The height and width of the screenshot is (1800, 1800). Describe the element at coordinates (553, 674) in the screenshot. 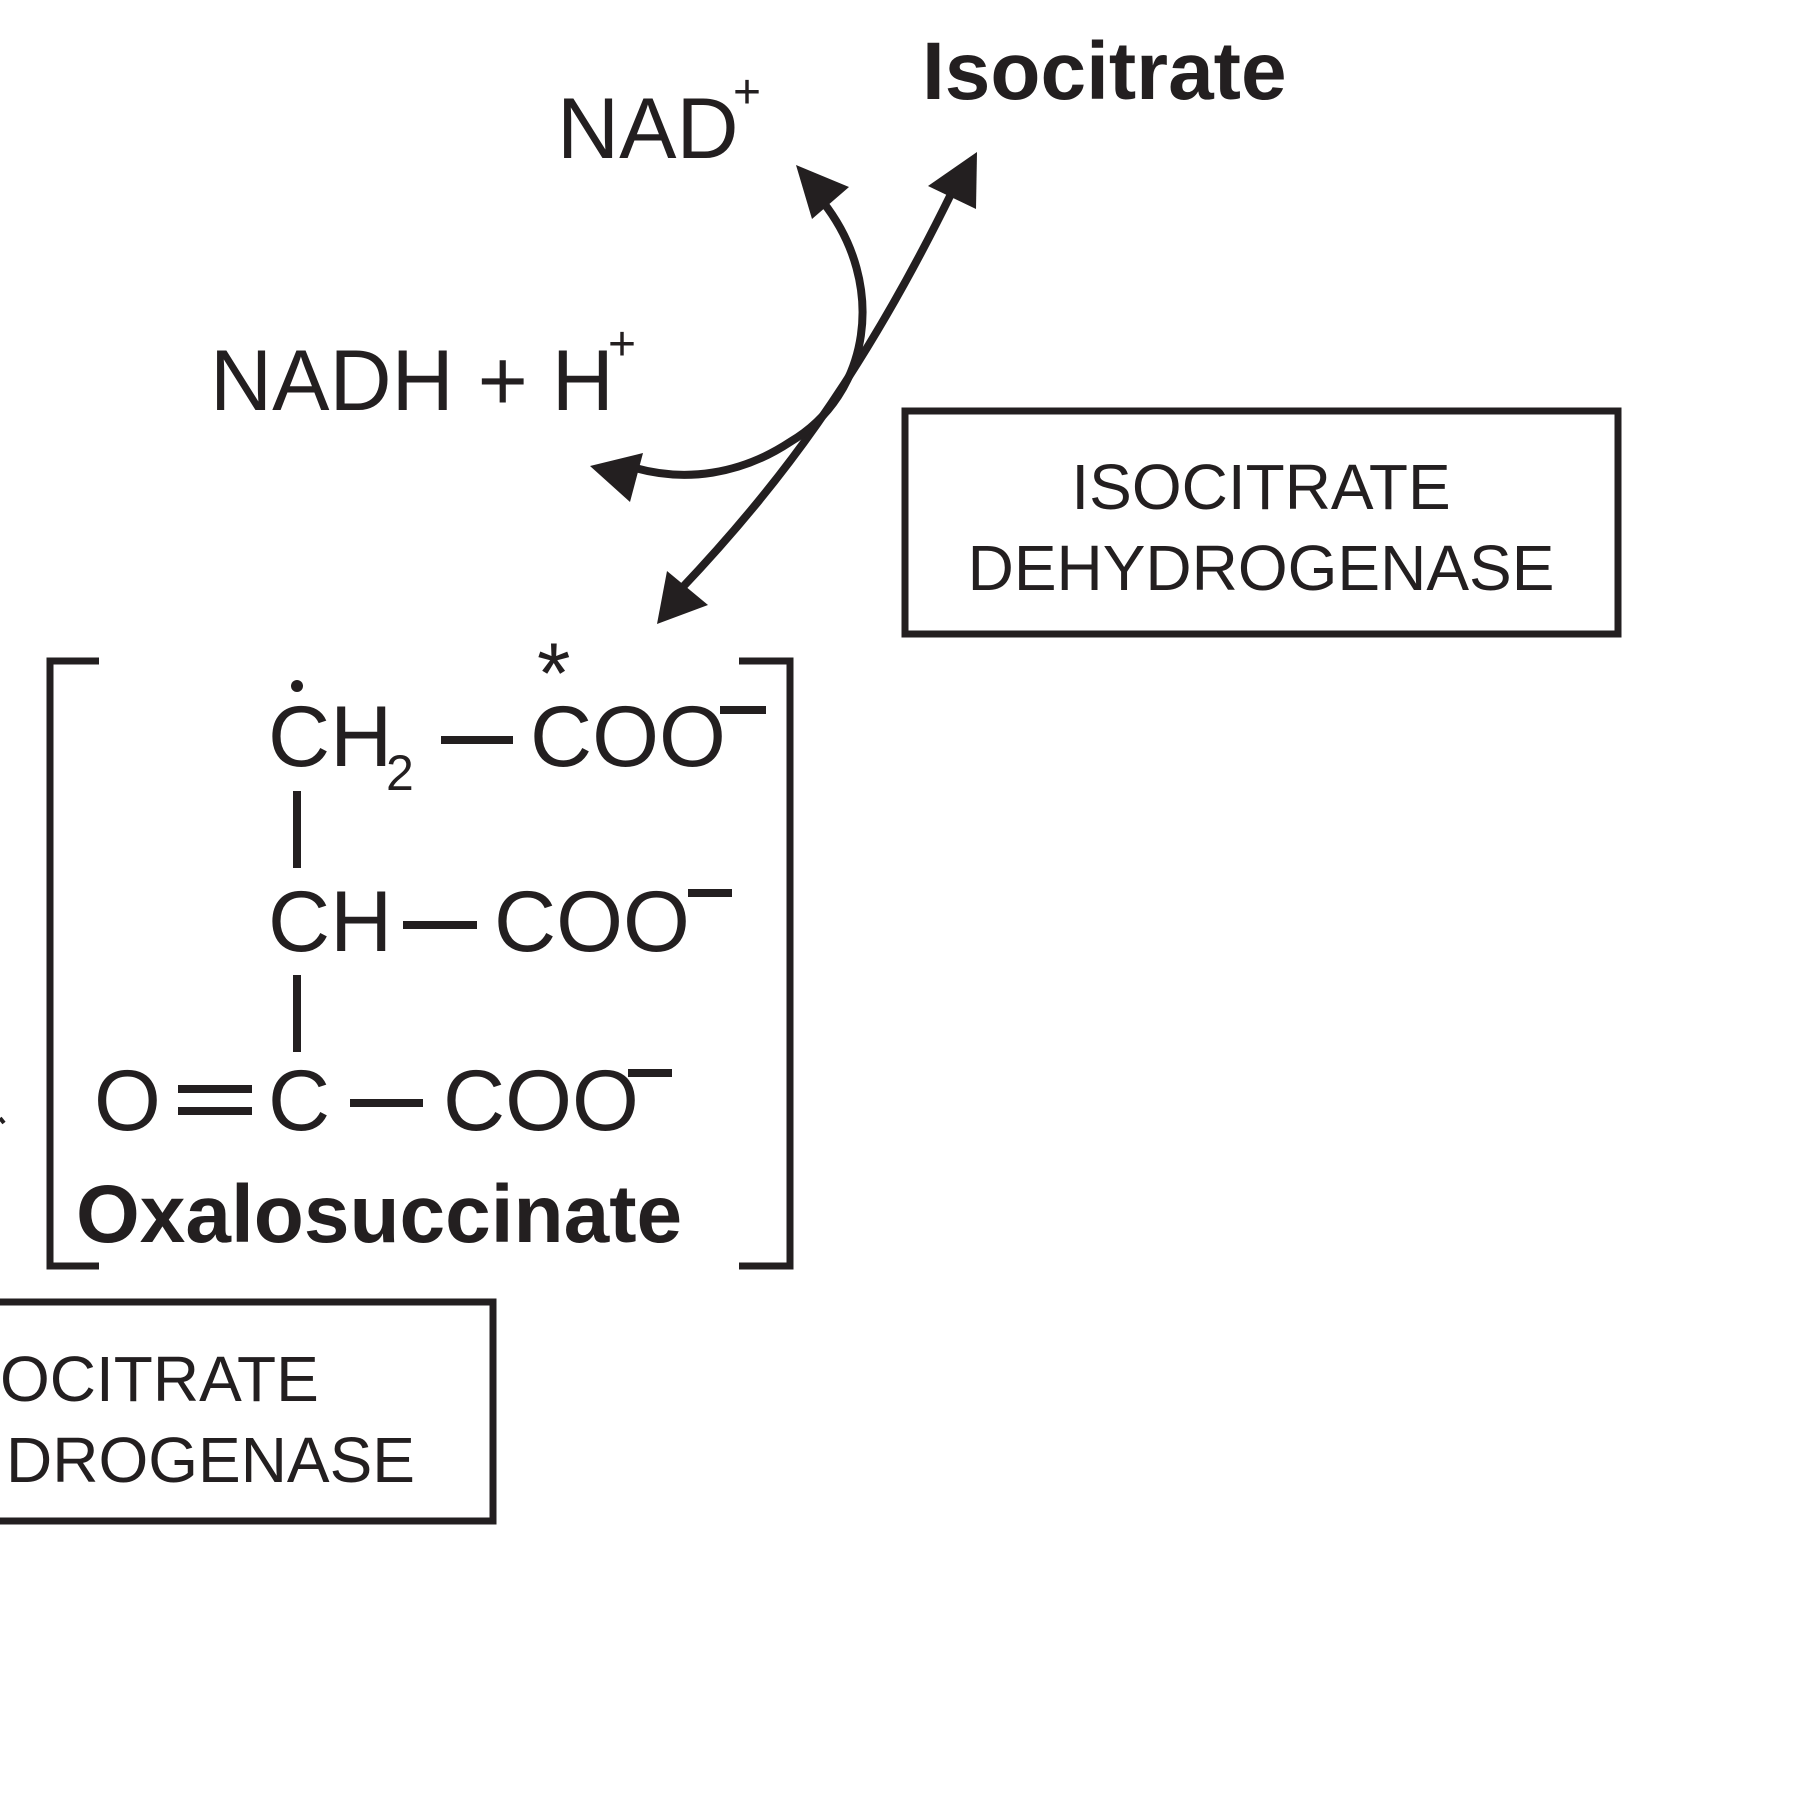

I see `label-asterisk: *` at that location.